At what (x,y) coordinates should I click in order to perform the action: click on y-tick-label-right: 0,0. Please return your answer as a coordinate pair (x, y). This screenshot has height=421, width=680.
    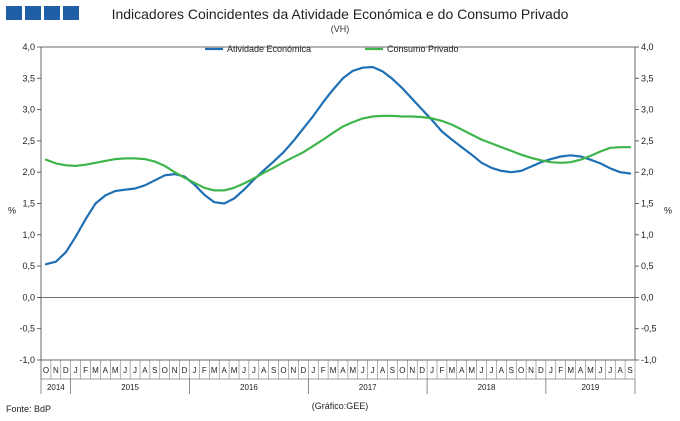
    Looking at the image, I should click on (647, 297).